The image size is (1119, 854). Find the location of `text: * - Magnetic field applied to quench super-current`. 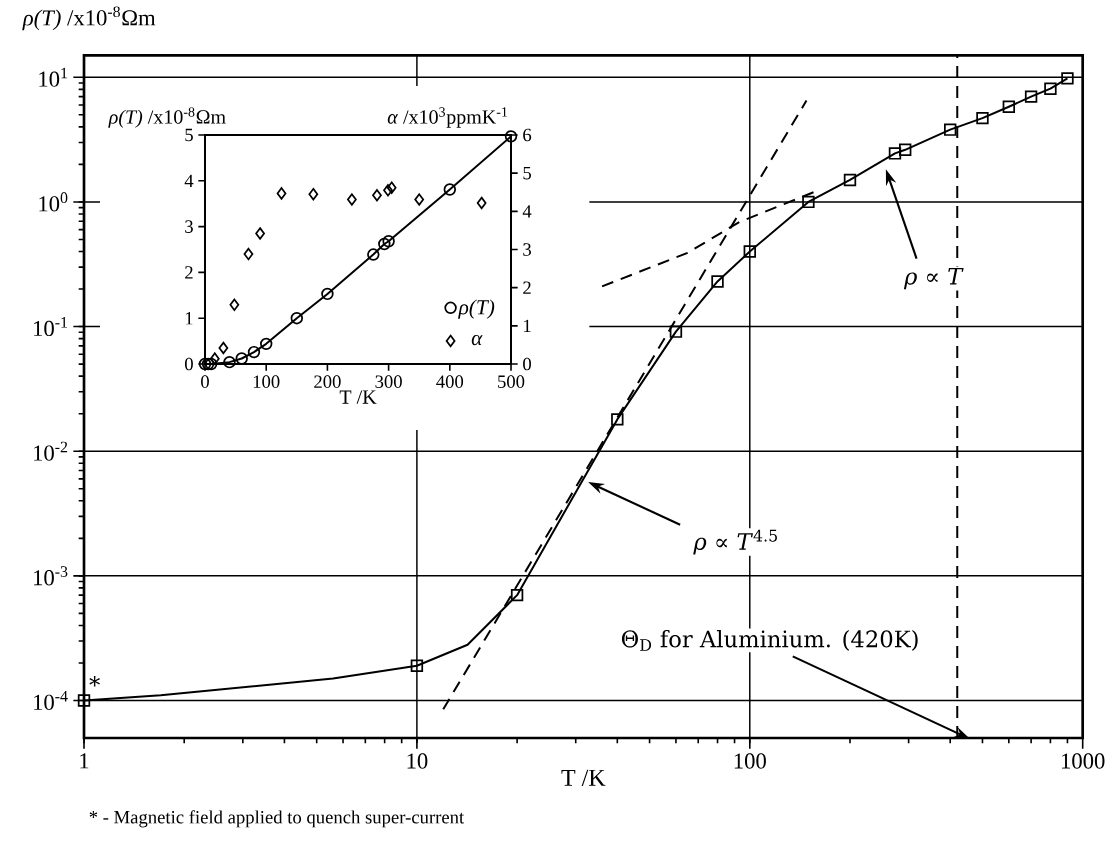

text: * - Magnetic field applied to quench super-current is located at coordinates (277, 819).